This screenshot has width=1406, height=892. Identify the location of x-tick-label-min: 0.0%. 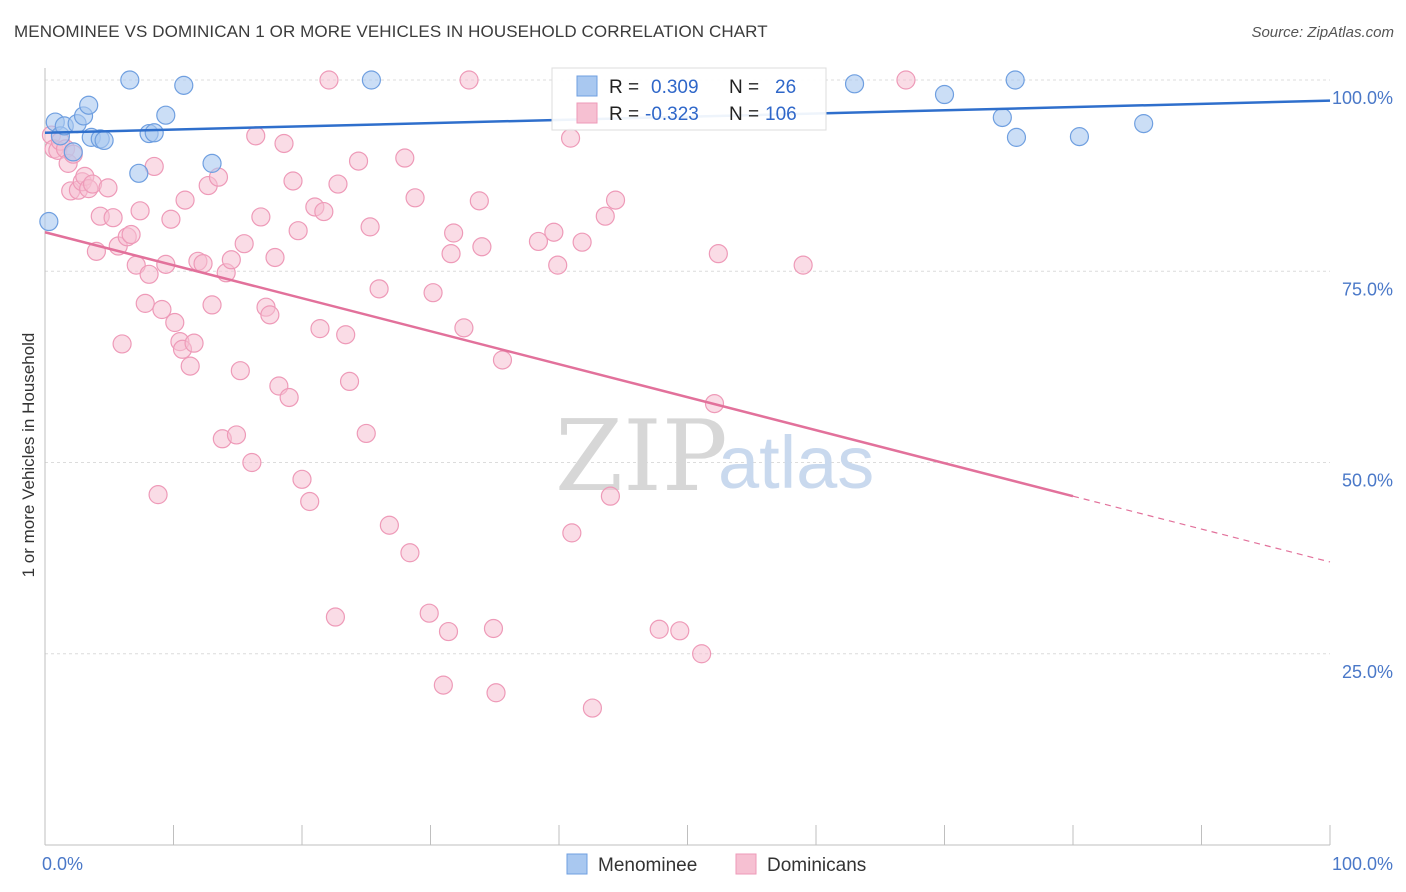
(62, 864).